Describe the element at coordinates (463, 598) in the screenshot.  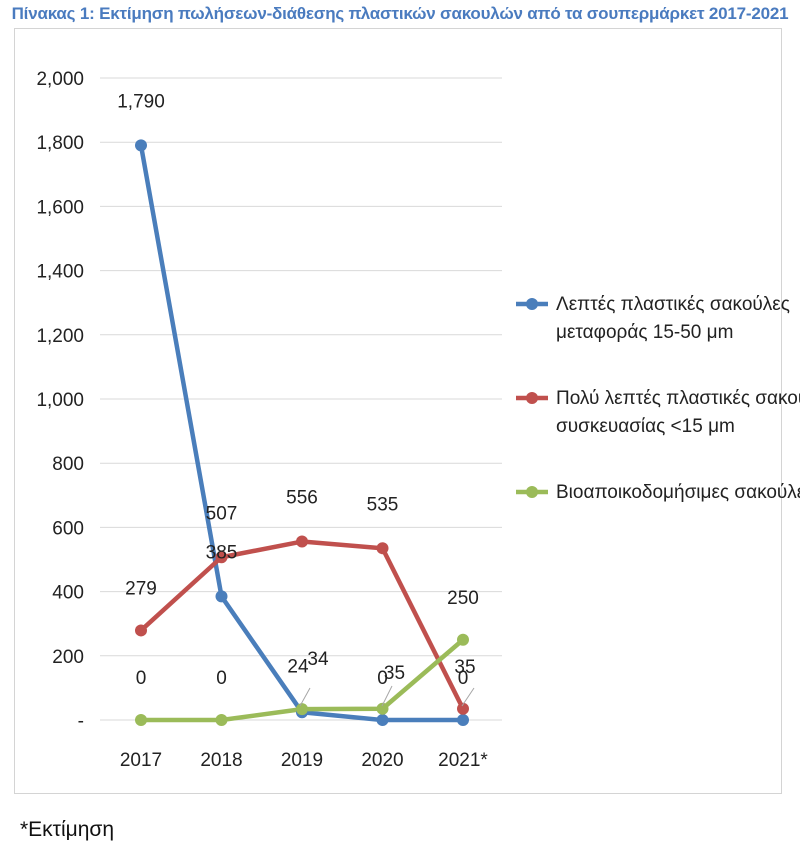
I see `data-label: 250` at that location.